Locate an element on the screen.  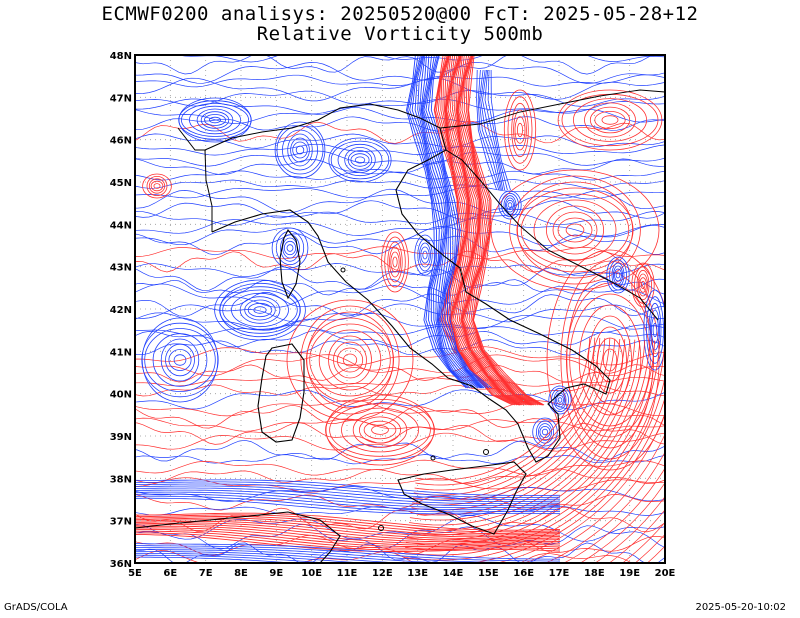
latitude-tick-labels: 48N 47N 46N 45N 44N 43N 42N 41N 40N 39N 38N 37N 36N is located at coordinates (121, 310).